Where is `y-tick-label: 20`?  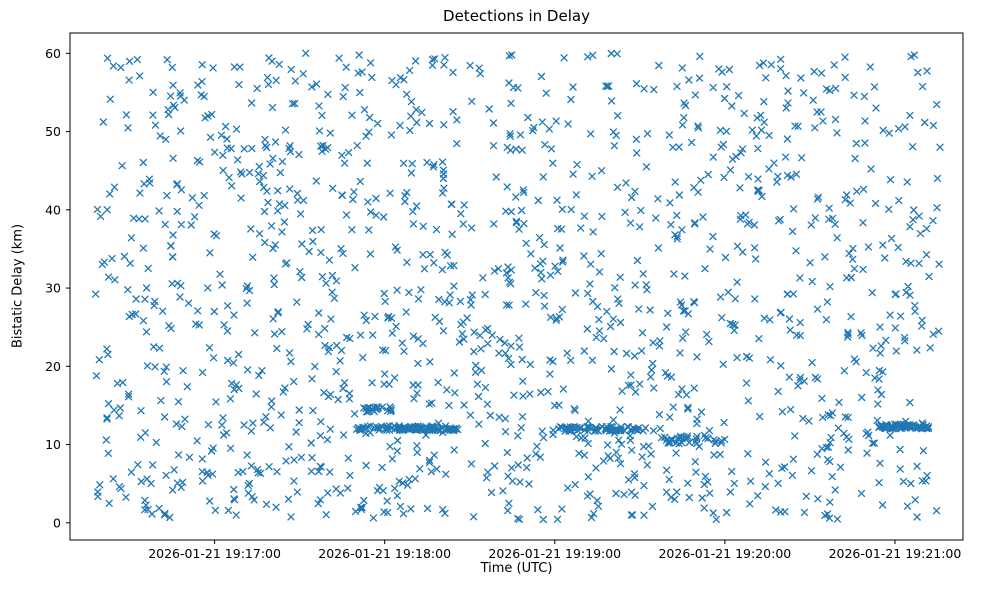
y-tick-label: 20 is located at coordinates (53, 366).